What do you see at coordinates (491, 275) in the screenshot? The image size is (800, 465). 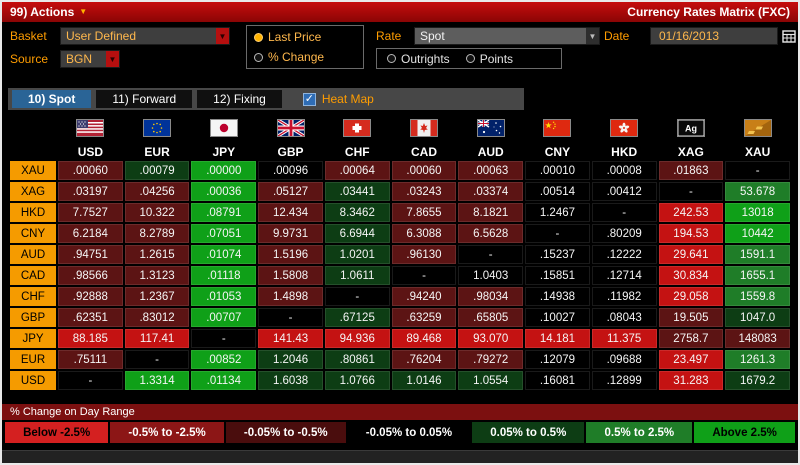 I see `matrix-cell-cad-aud: 1.0403` at bounding box center [491, 275].